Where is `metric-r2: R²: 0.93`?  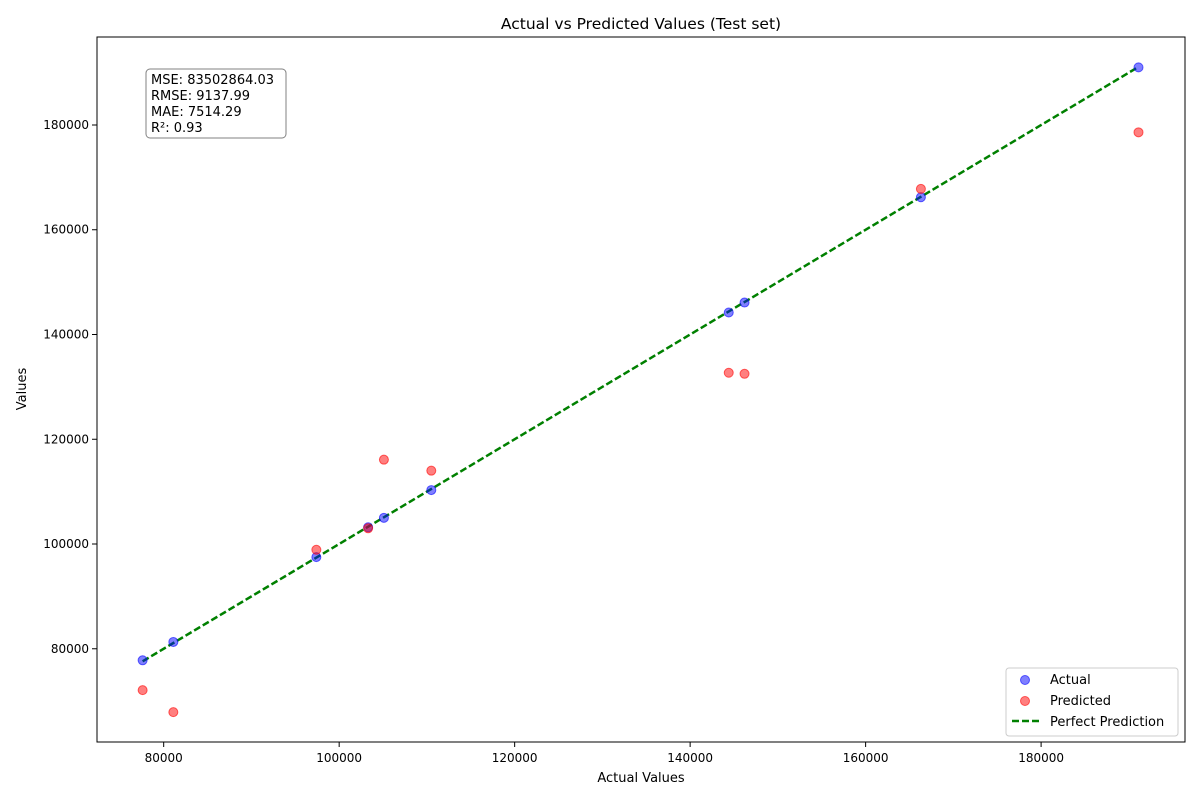
metric-r2: R²: 0.93 is located at coordinates (177, 128).